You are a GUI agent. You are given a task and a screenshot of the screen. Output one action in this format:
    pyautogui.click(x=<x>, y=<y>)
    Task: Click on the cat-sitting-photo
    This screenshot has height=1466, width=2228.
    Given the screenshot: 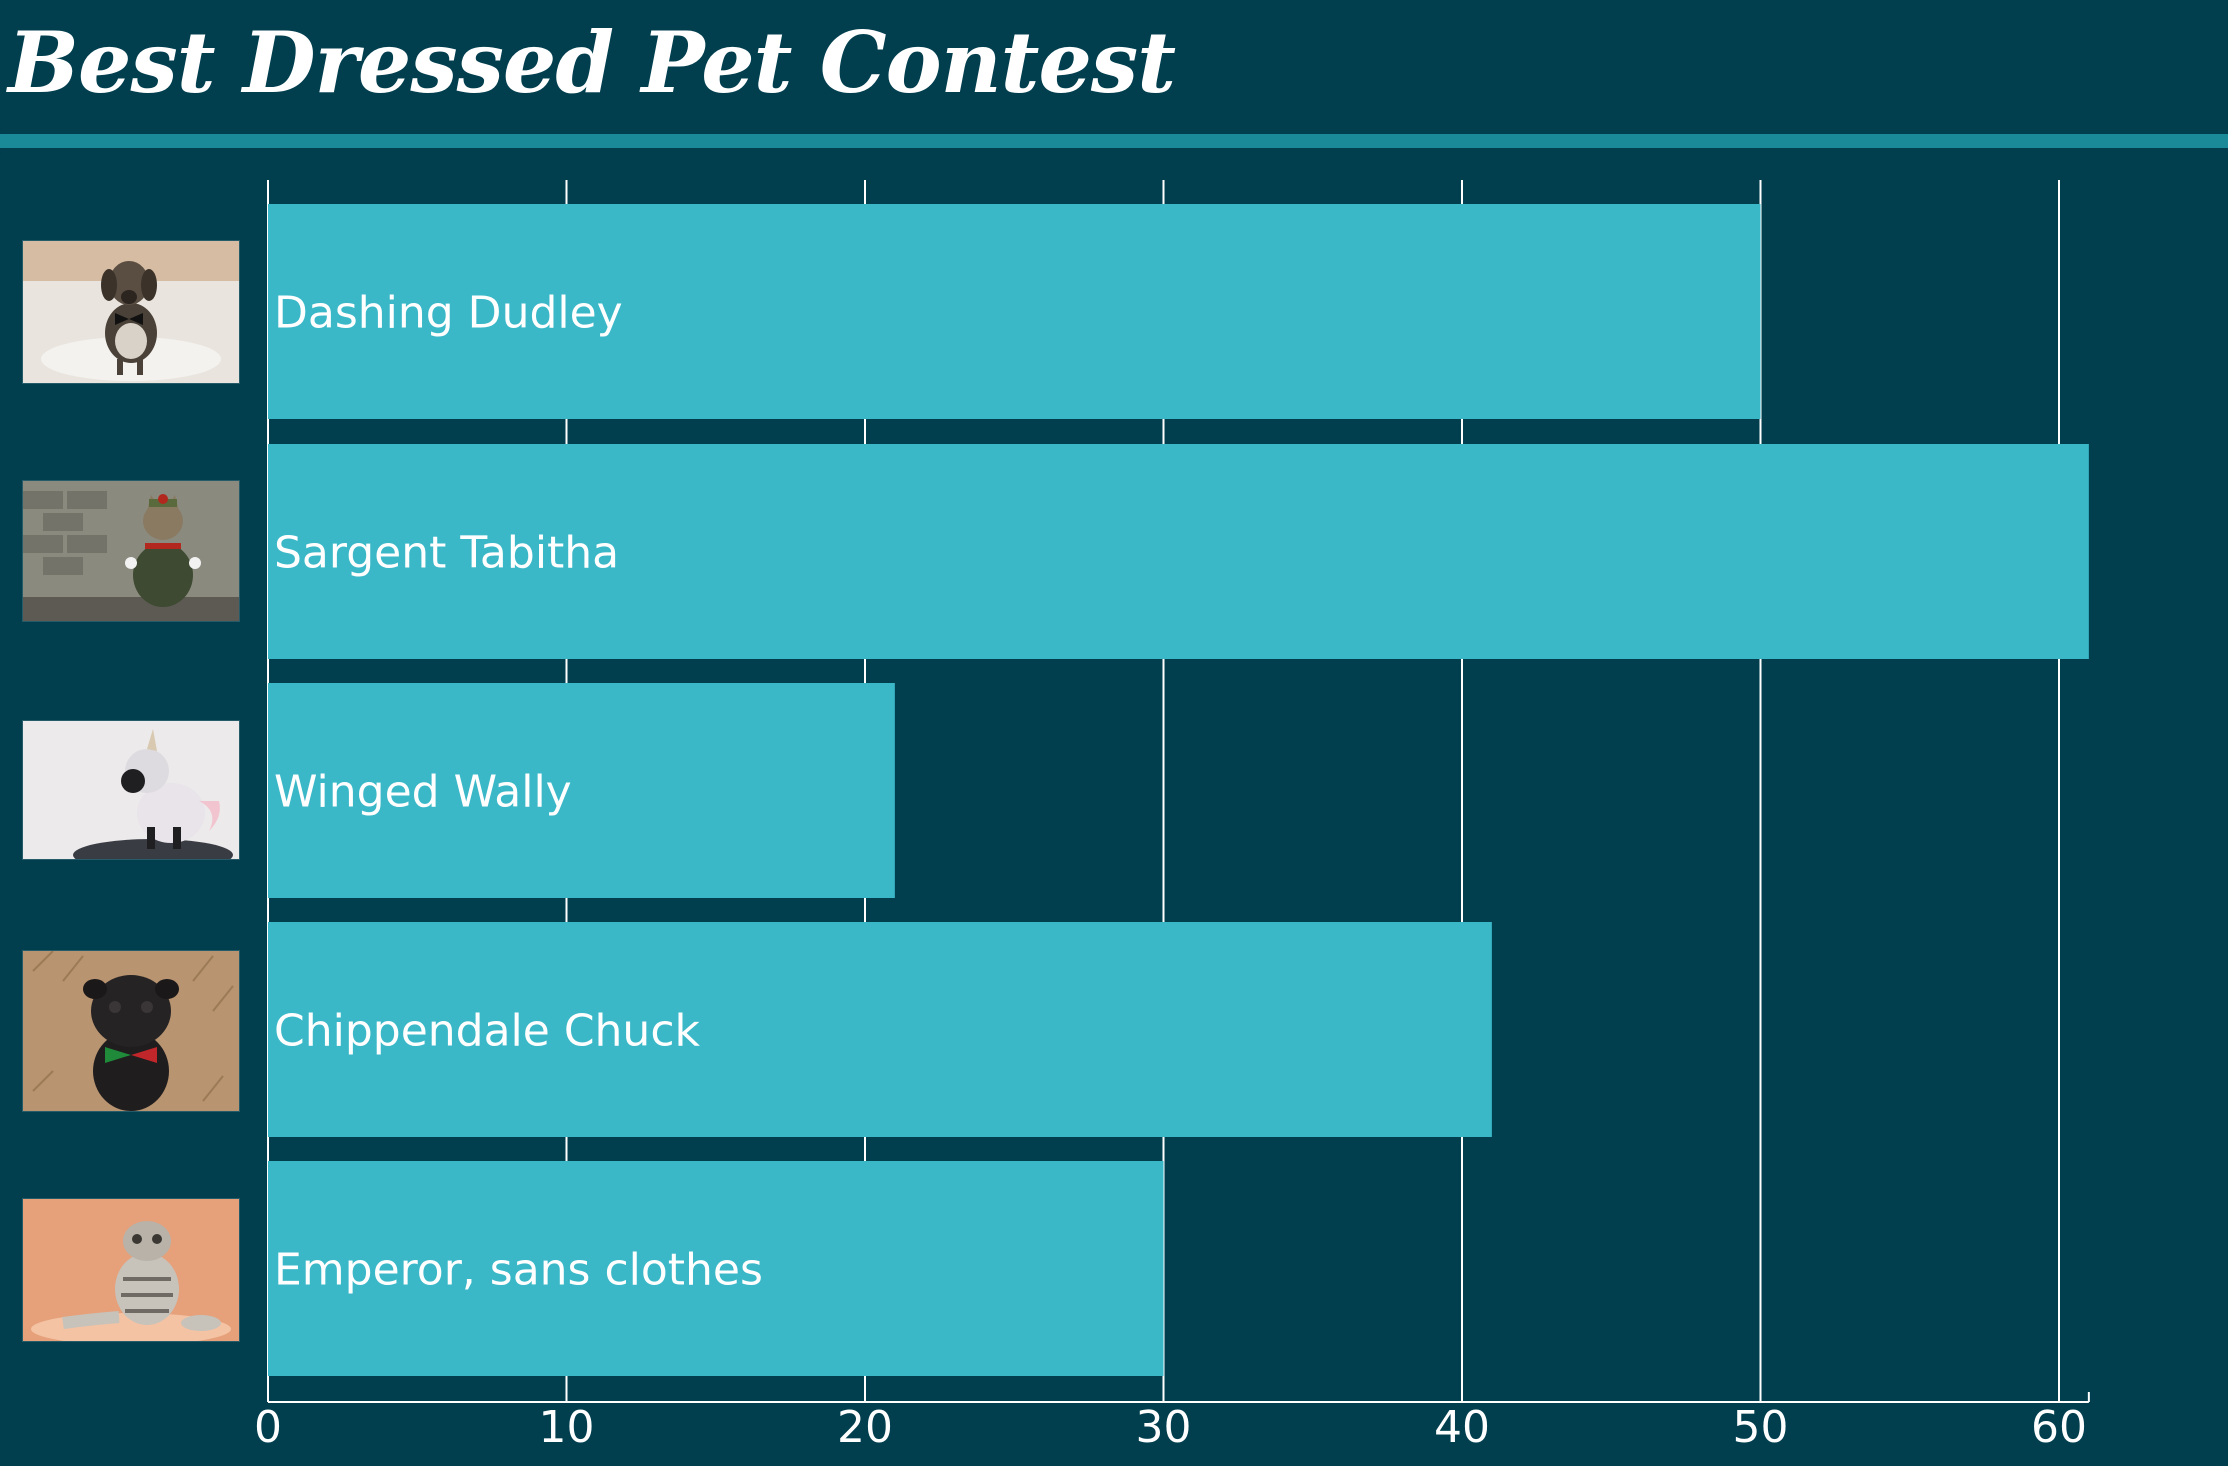 What is the action you would take?
    pyautogui.click(x=131, y=1270)
    